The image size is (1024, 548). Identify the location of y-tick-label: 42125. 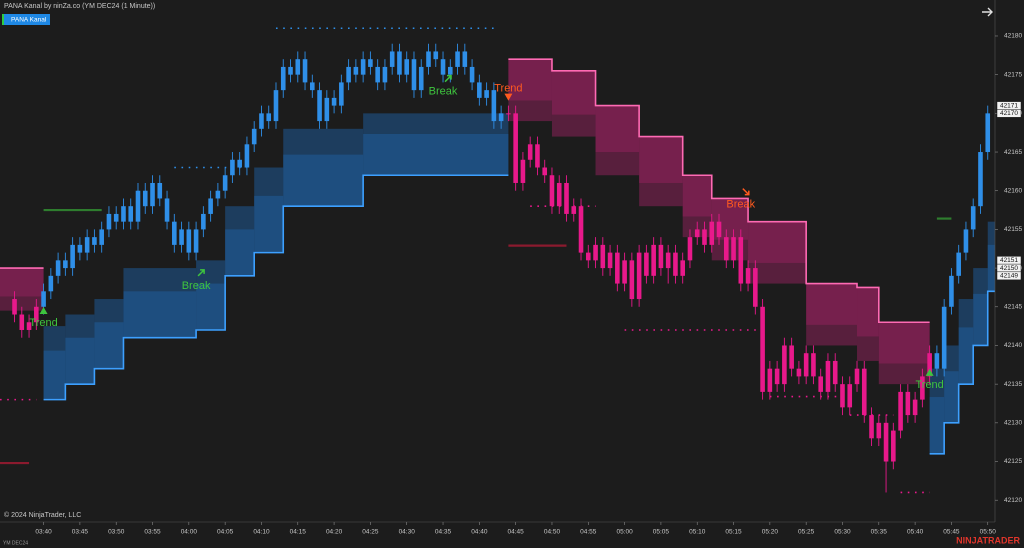
(1013, 461).